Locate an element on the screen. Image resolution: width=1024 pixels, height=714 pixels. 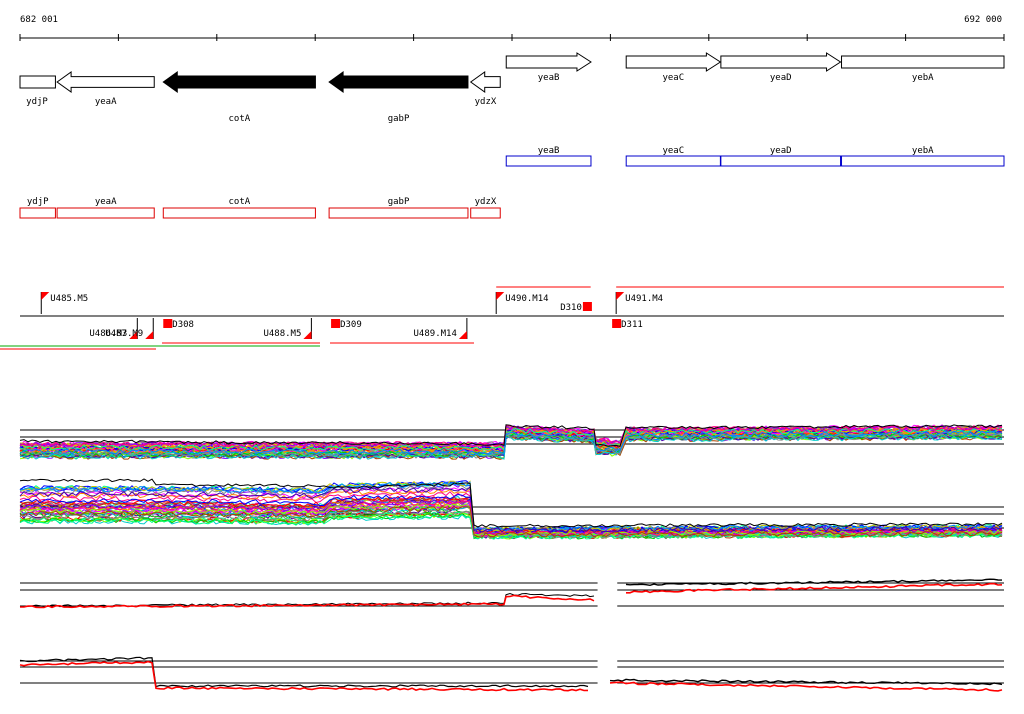
operon-box-ydzX is located at coordinates (485, 213).